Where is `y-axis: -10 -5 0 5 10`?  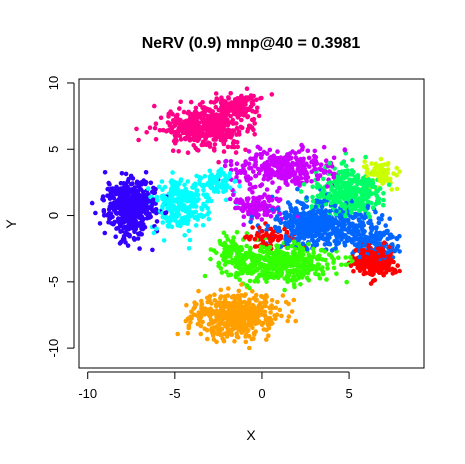 y-axis: -10 -5 0 5 10 is located at coordinates (60, 217).